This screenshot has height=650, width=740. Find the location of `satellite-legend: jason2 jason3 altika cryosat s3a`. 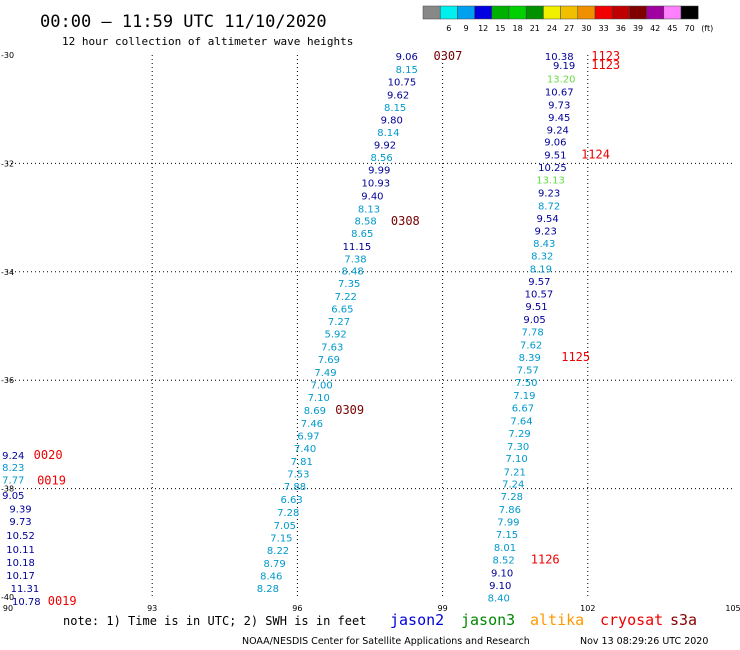

satellite-legend: jason2 jason3 altika cryosat s3a is located at coordinates (543, 620).